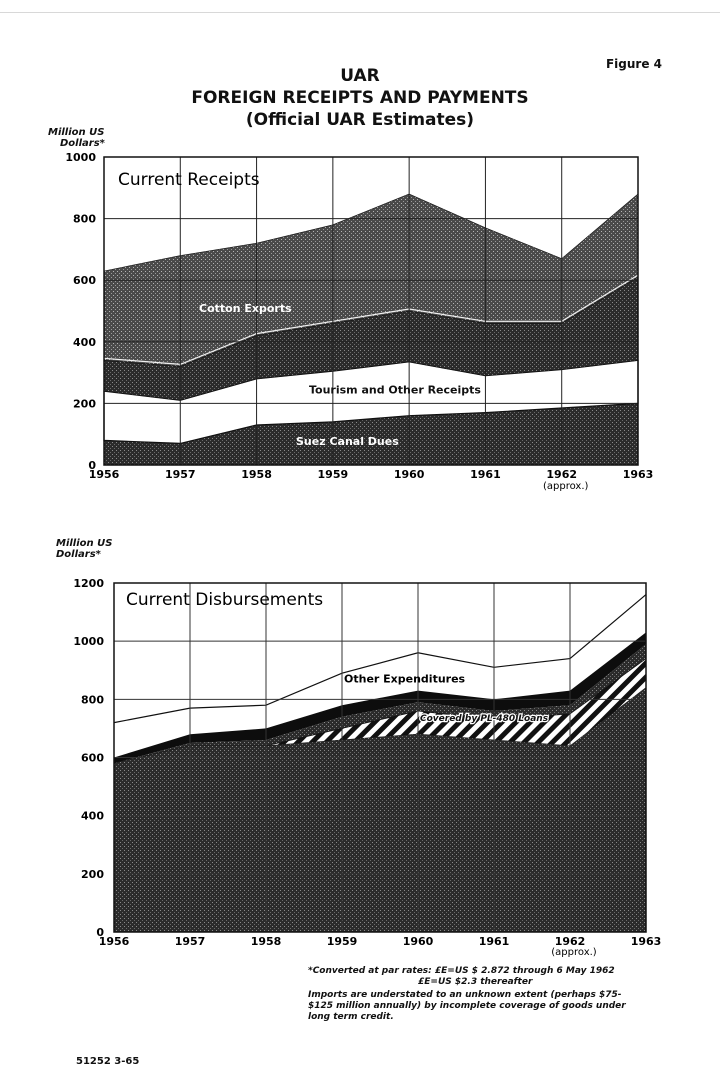 The height and width of the screenshot is (1078, 720). Describe the element at coordinates (418, 941) in the screenshot. I see `disb-xtick-1960: 1960` at that location.